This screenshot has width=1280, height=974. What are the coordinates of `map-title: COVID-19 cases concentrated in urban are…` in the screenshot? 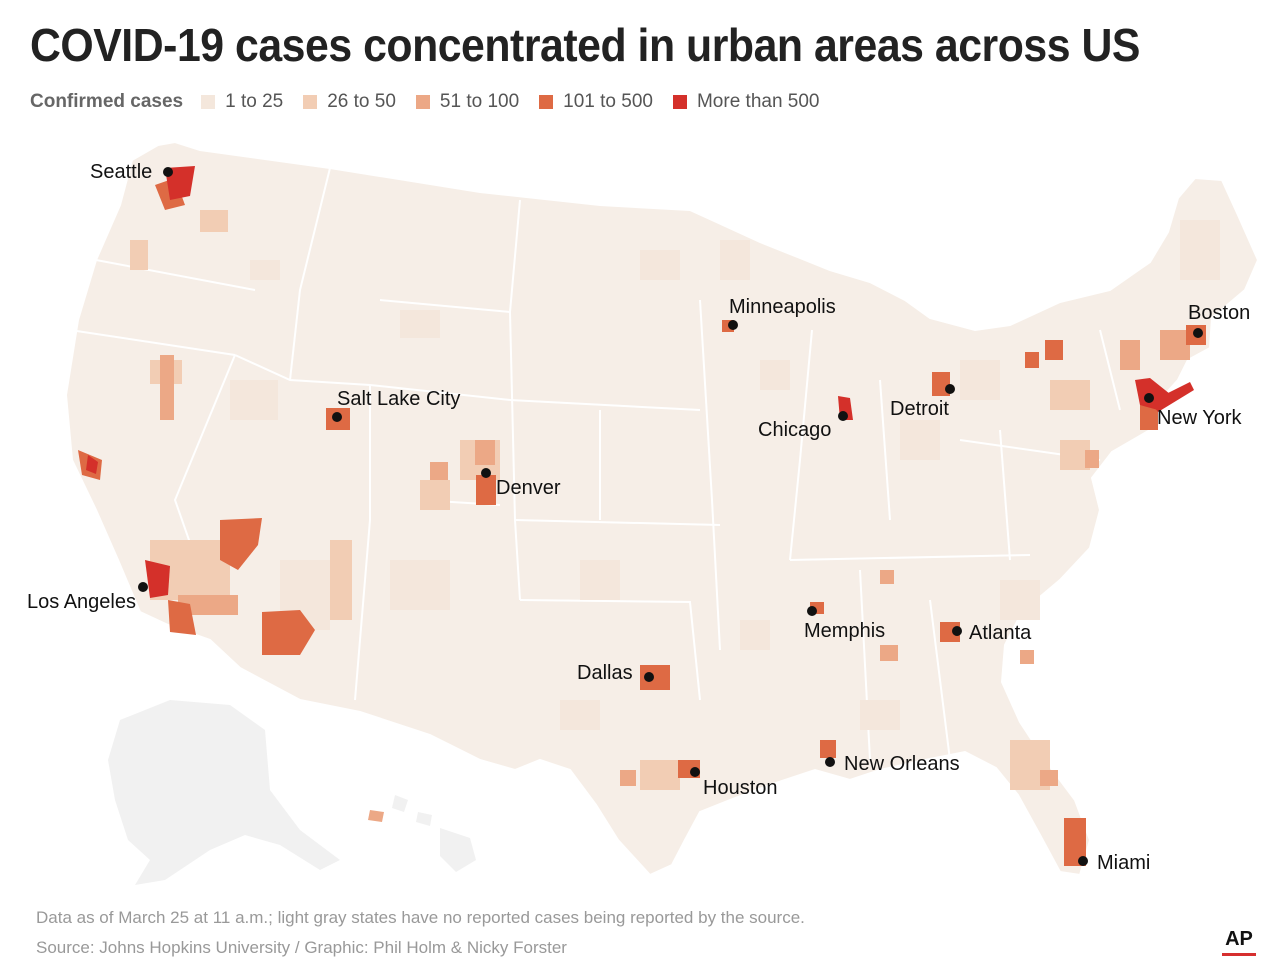 It's located at (585, 45).